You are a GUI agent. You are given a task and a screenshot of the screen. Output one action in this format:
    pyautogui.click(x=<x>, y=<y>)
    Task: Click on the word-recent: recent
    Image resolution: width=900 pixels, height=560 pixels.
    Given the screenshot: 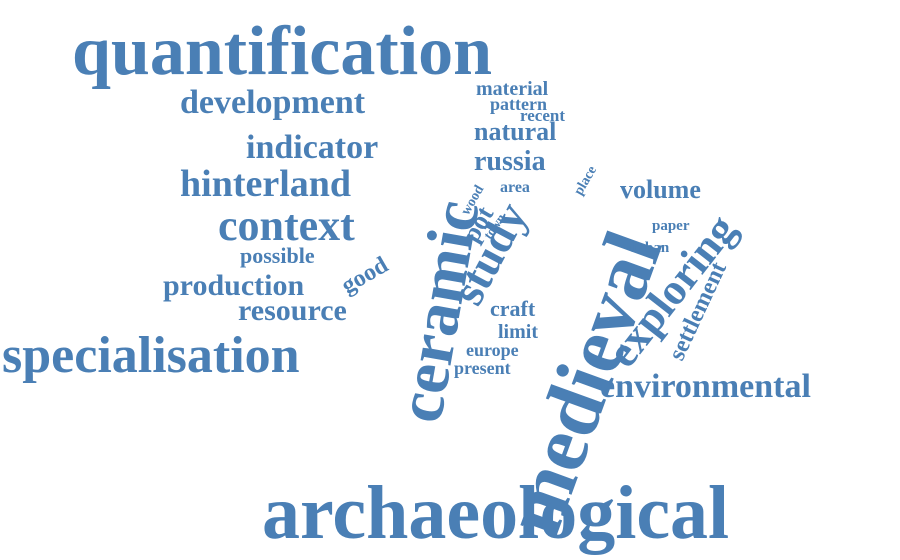 What is the action you would take?
    pyautogui.click(x=542, y=115)
    